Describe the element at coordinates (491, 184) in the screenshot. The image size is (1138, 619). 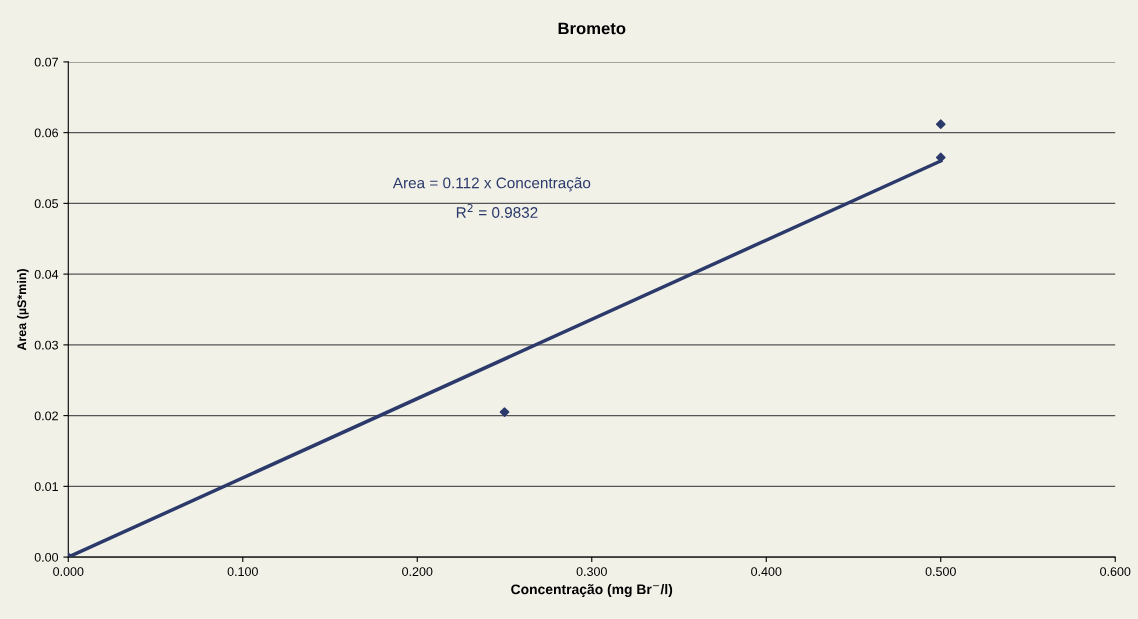
I see `annotation: Area = 0.112 x Concentração` at that location.